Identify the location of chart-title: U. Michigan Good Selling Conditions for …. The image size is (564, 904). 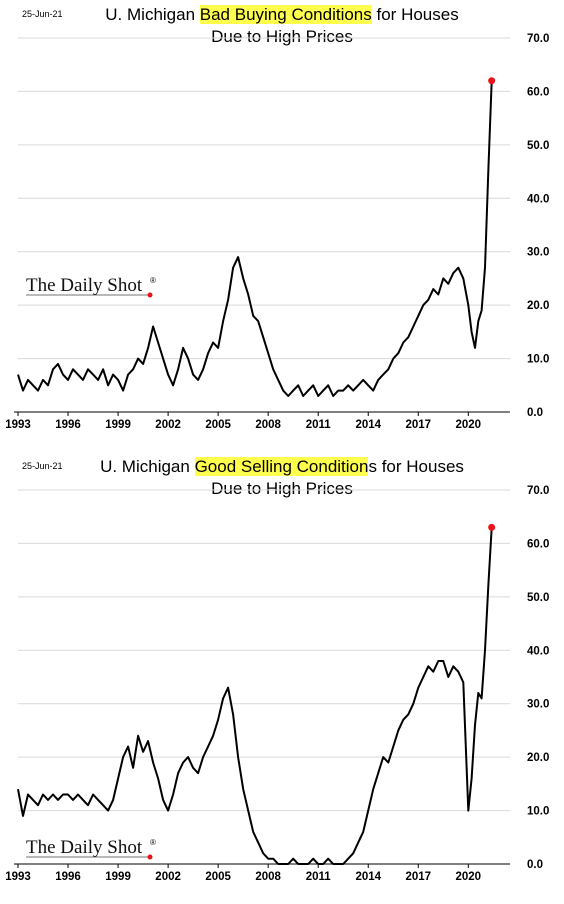
(282, 478).